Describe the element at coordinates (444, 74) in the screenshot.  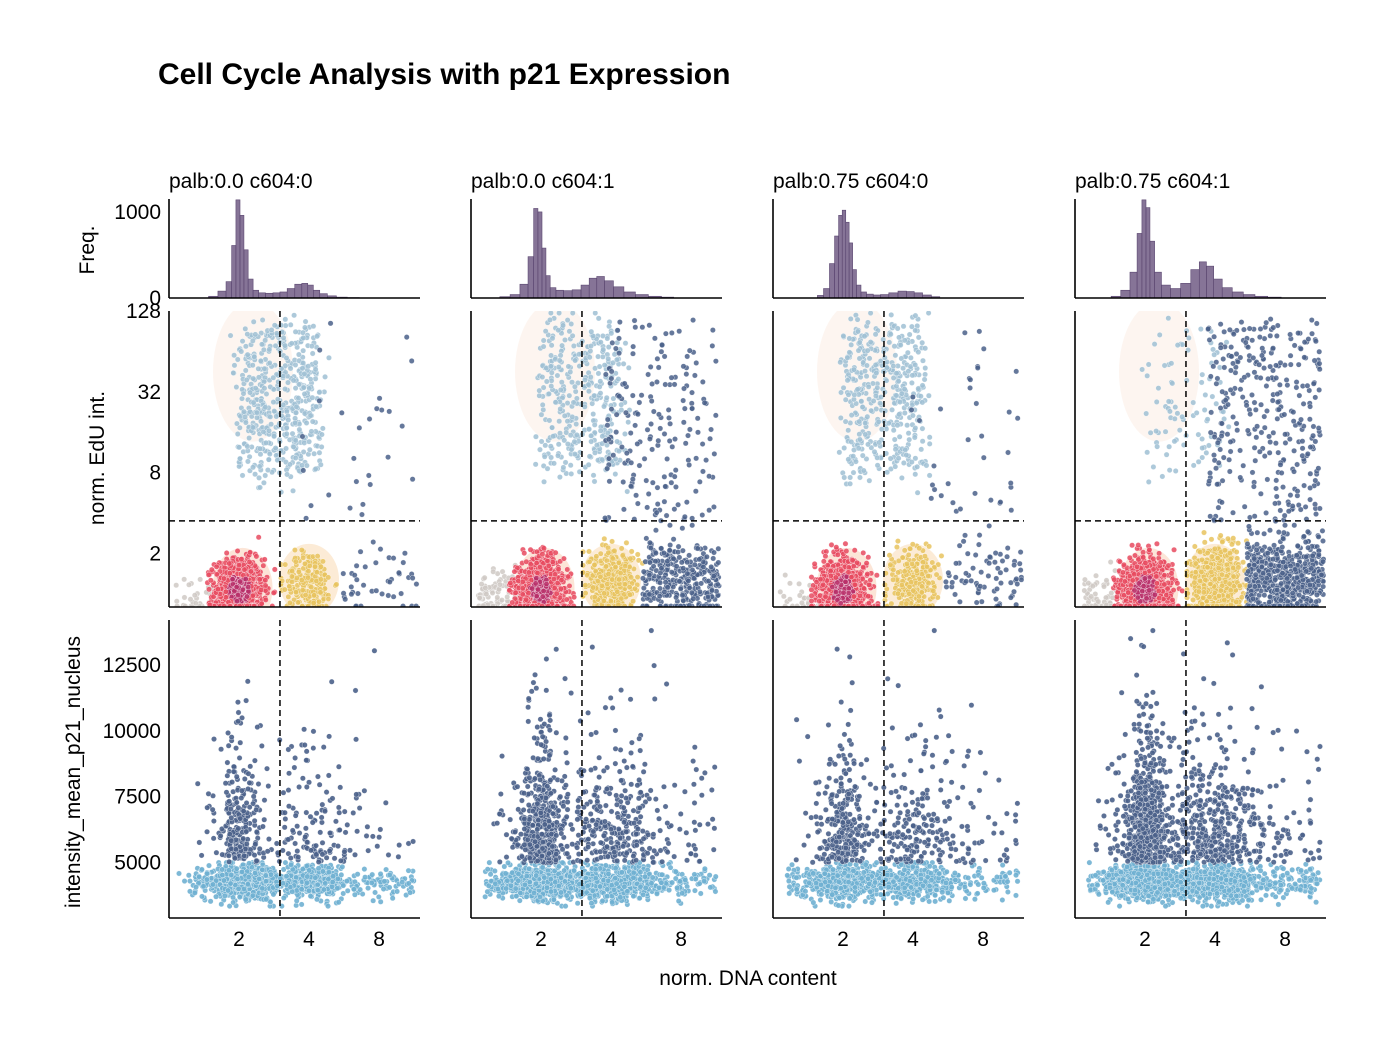
I see `figure-title: Cell Cycle Analysis with p21 Expression` at that location.